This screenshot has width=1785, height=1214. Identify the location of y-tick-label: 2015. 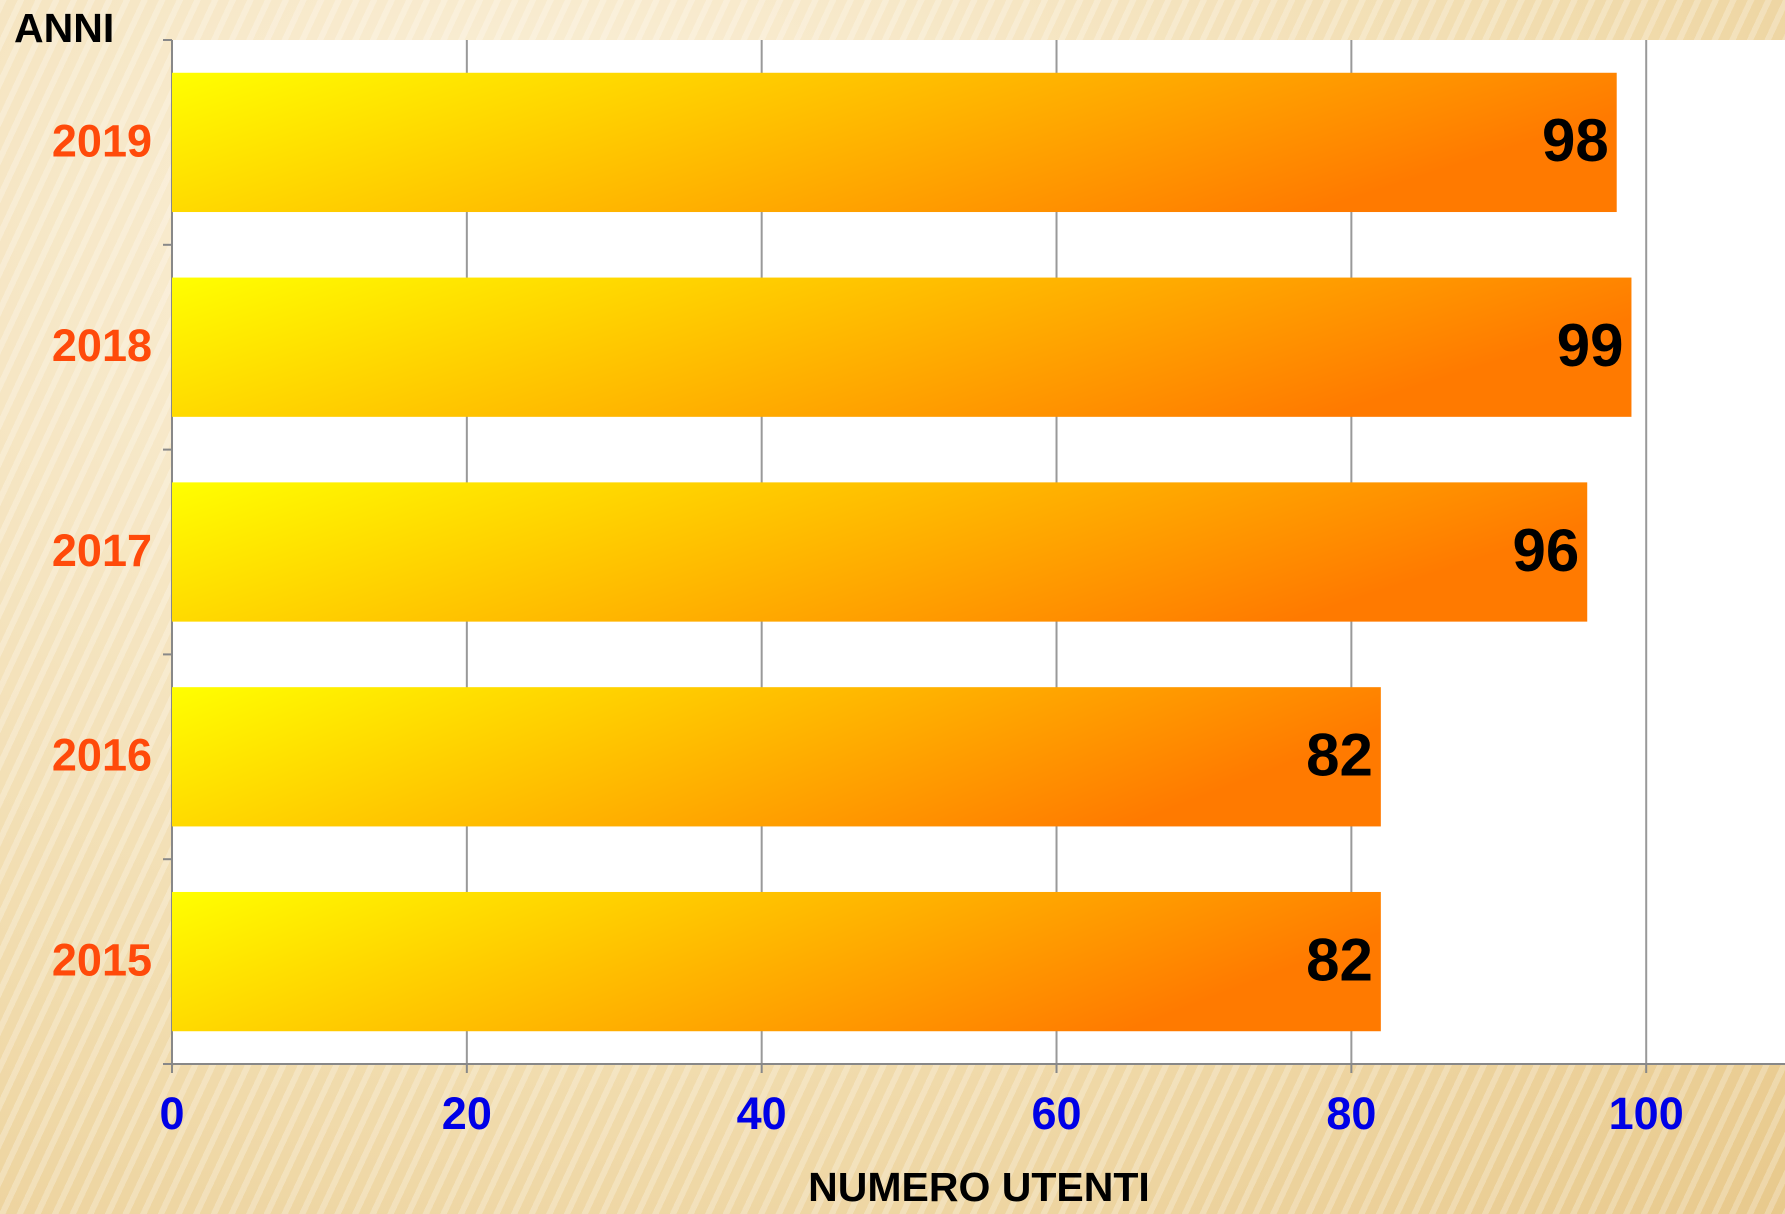
(102, 959).